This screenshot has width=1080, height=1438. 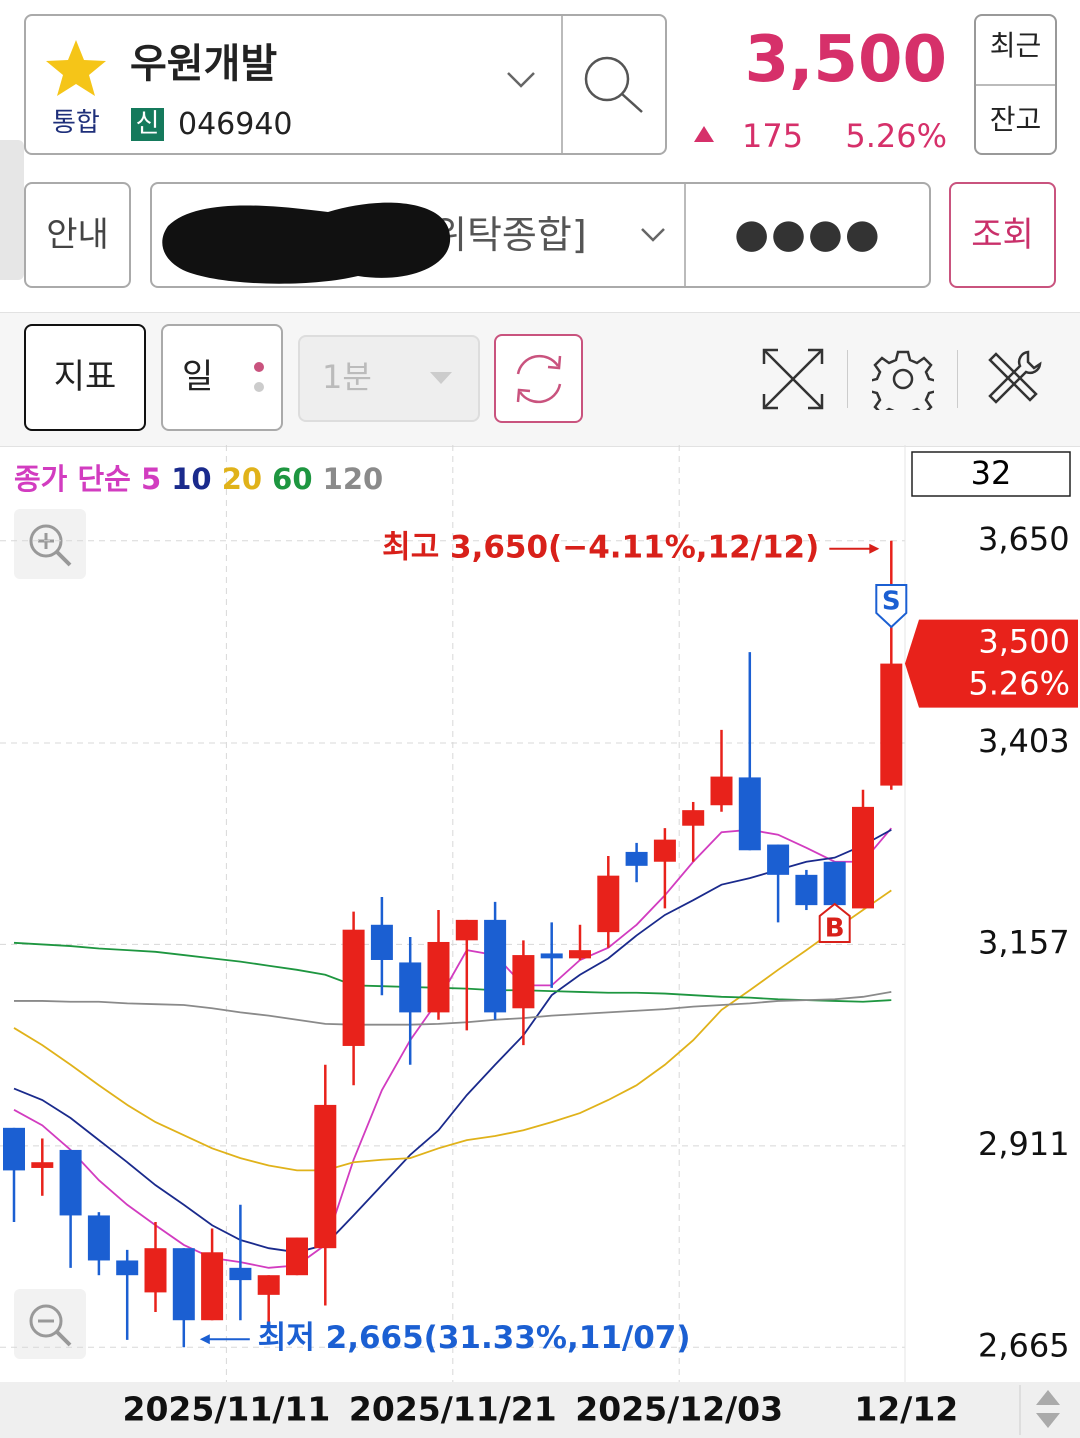 I want to click on y-tick-label: 3,650, so click(x=1024, y=539).